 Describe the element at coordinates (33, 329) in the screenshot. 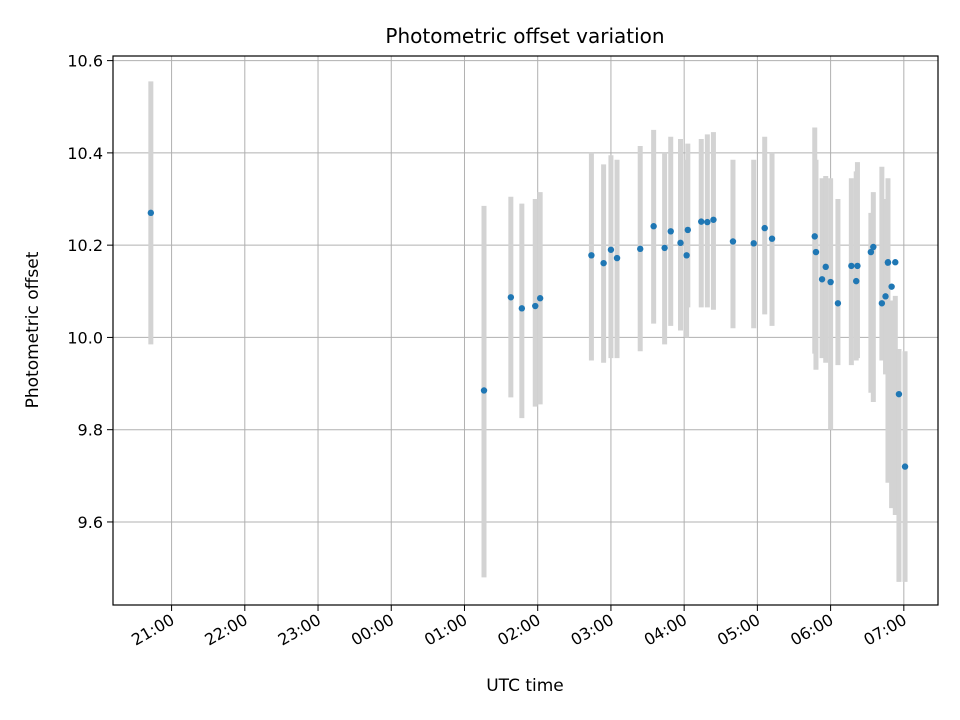

I see `y-axis-label: Photometric offset` at that location.